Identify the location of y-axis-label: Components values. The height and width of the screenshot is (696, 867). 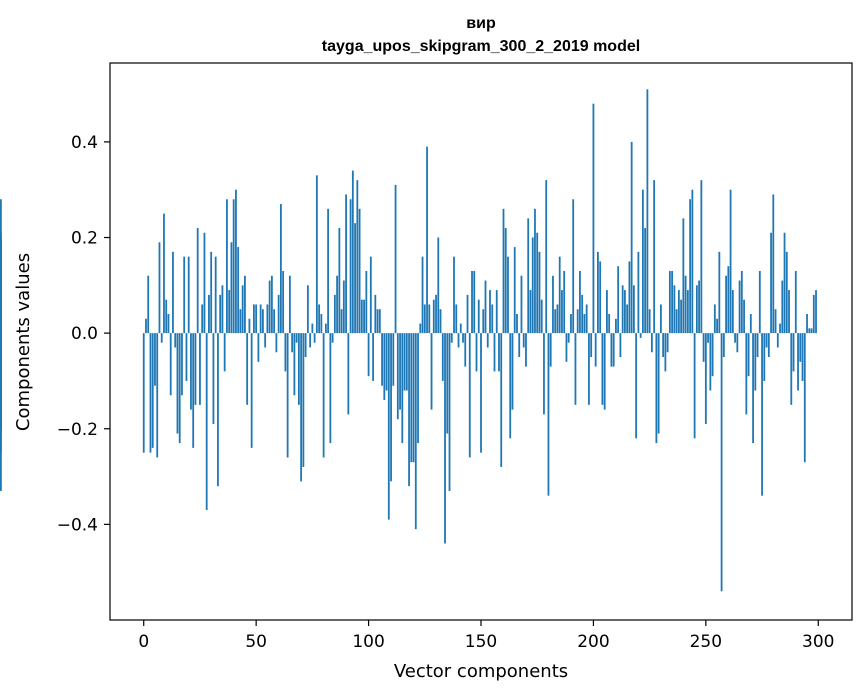
(23, 342).